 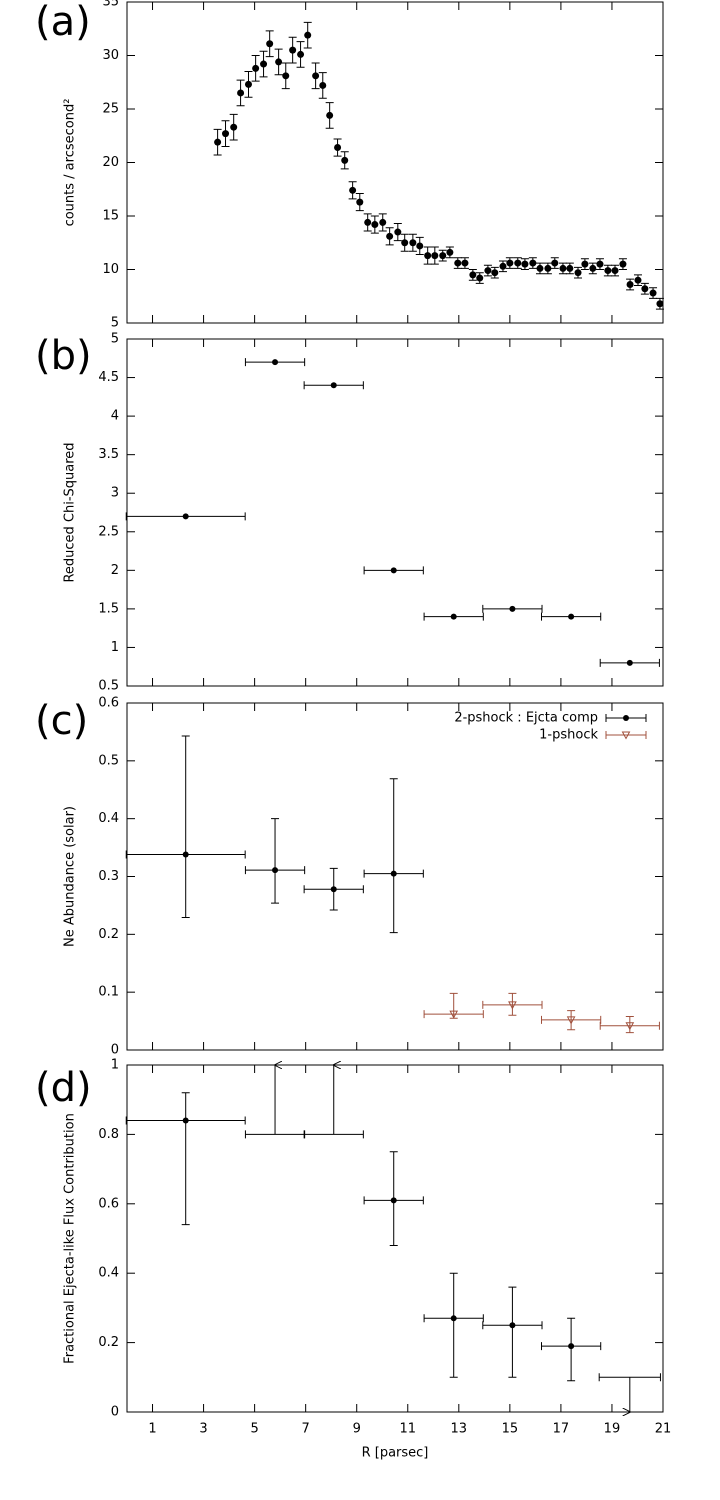 I want to click on panel-label: (c), so click(x=61, y=721).